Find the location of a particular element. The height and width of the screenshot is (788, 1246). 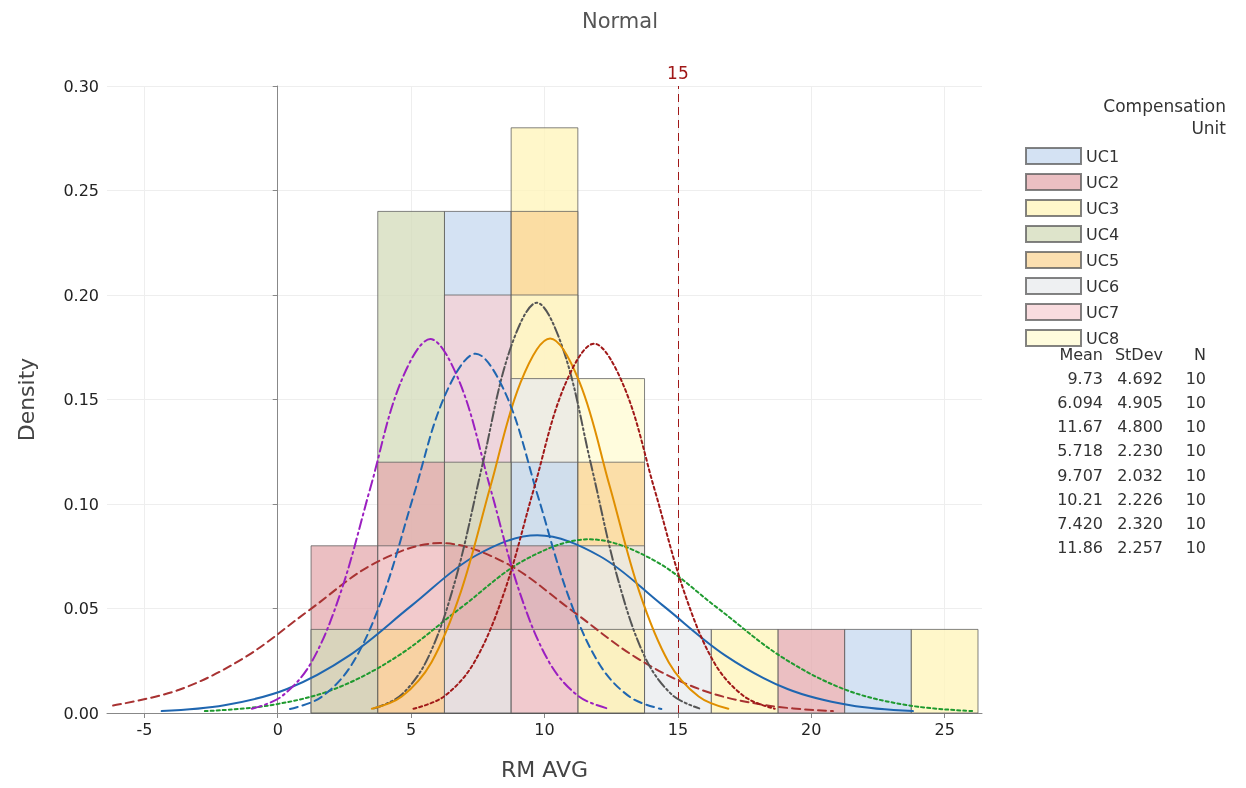

legend-label: UC3 is located at coordinates (1103, 208).